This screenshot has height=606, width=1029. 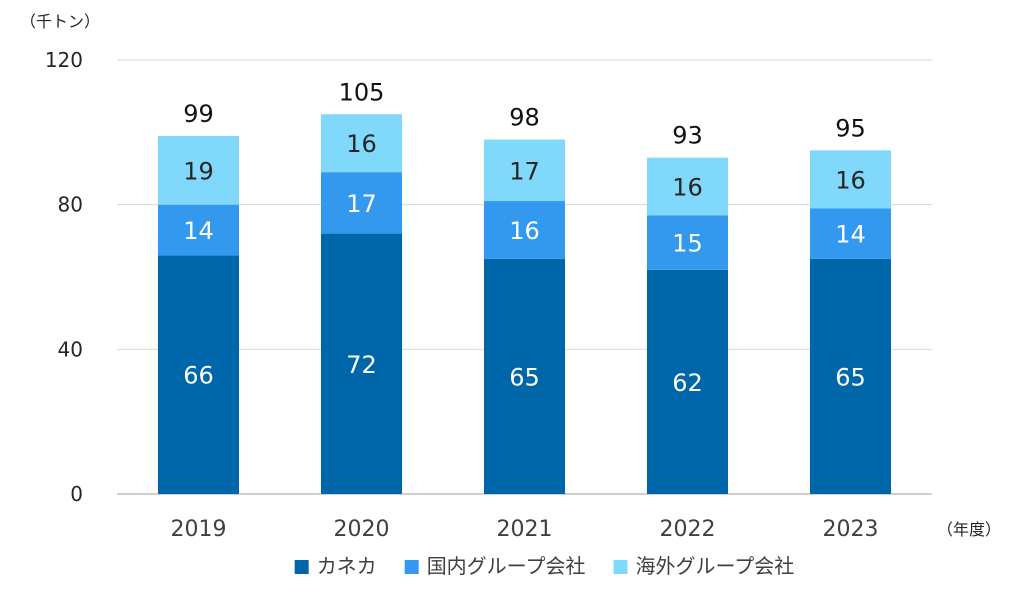 I want to click on data-label-2023-series-0: 65, so click(x=850, y=377).